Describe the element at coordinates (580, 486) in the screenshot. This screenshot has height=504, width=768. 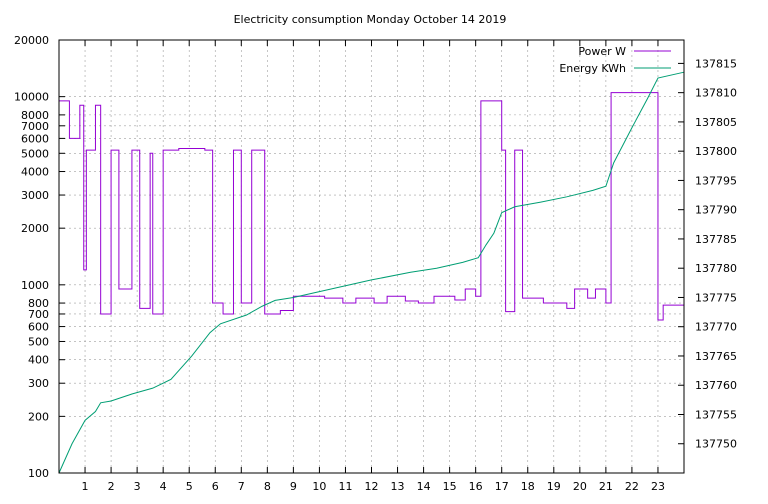
I see `x-tick-label: 20` at that location.